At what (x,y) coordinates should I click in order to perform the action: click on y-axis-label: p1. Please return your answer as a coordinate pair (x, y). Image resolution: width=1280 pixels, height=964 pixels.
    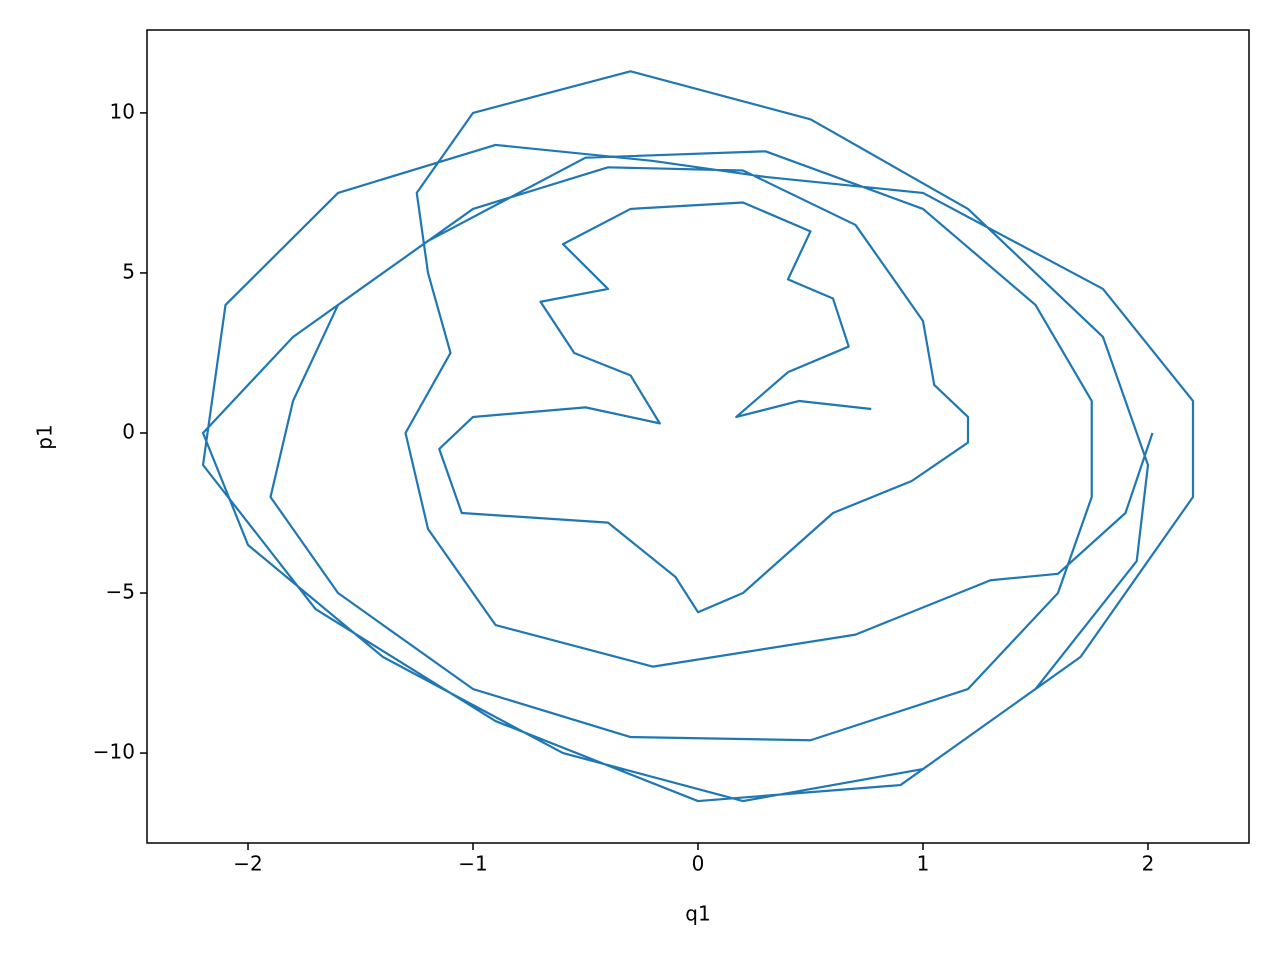
    Looking at the image, I should click on (45, 436).